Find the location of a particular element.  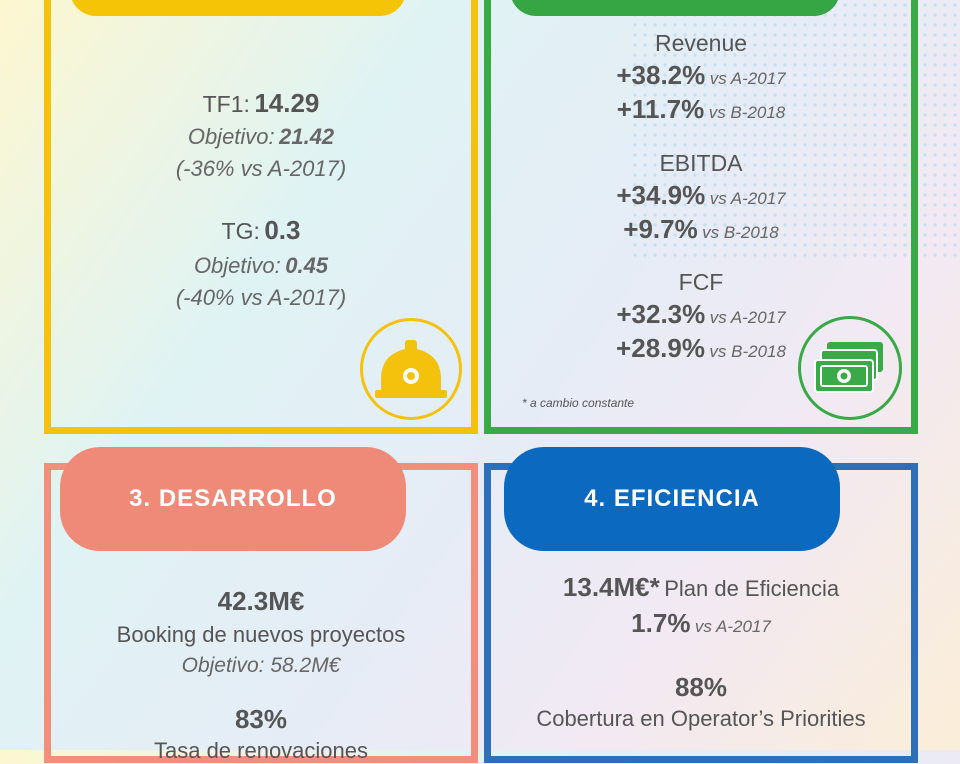

plan-pct-value: 1.7% is located at coordinates (661, 623).